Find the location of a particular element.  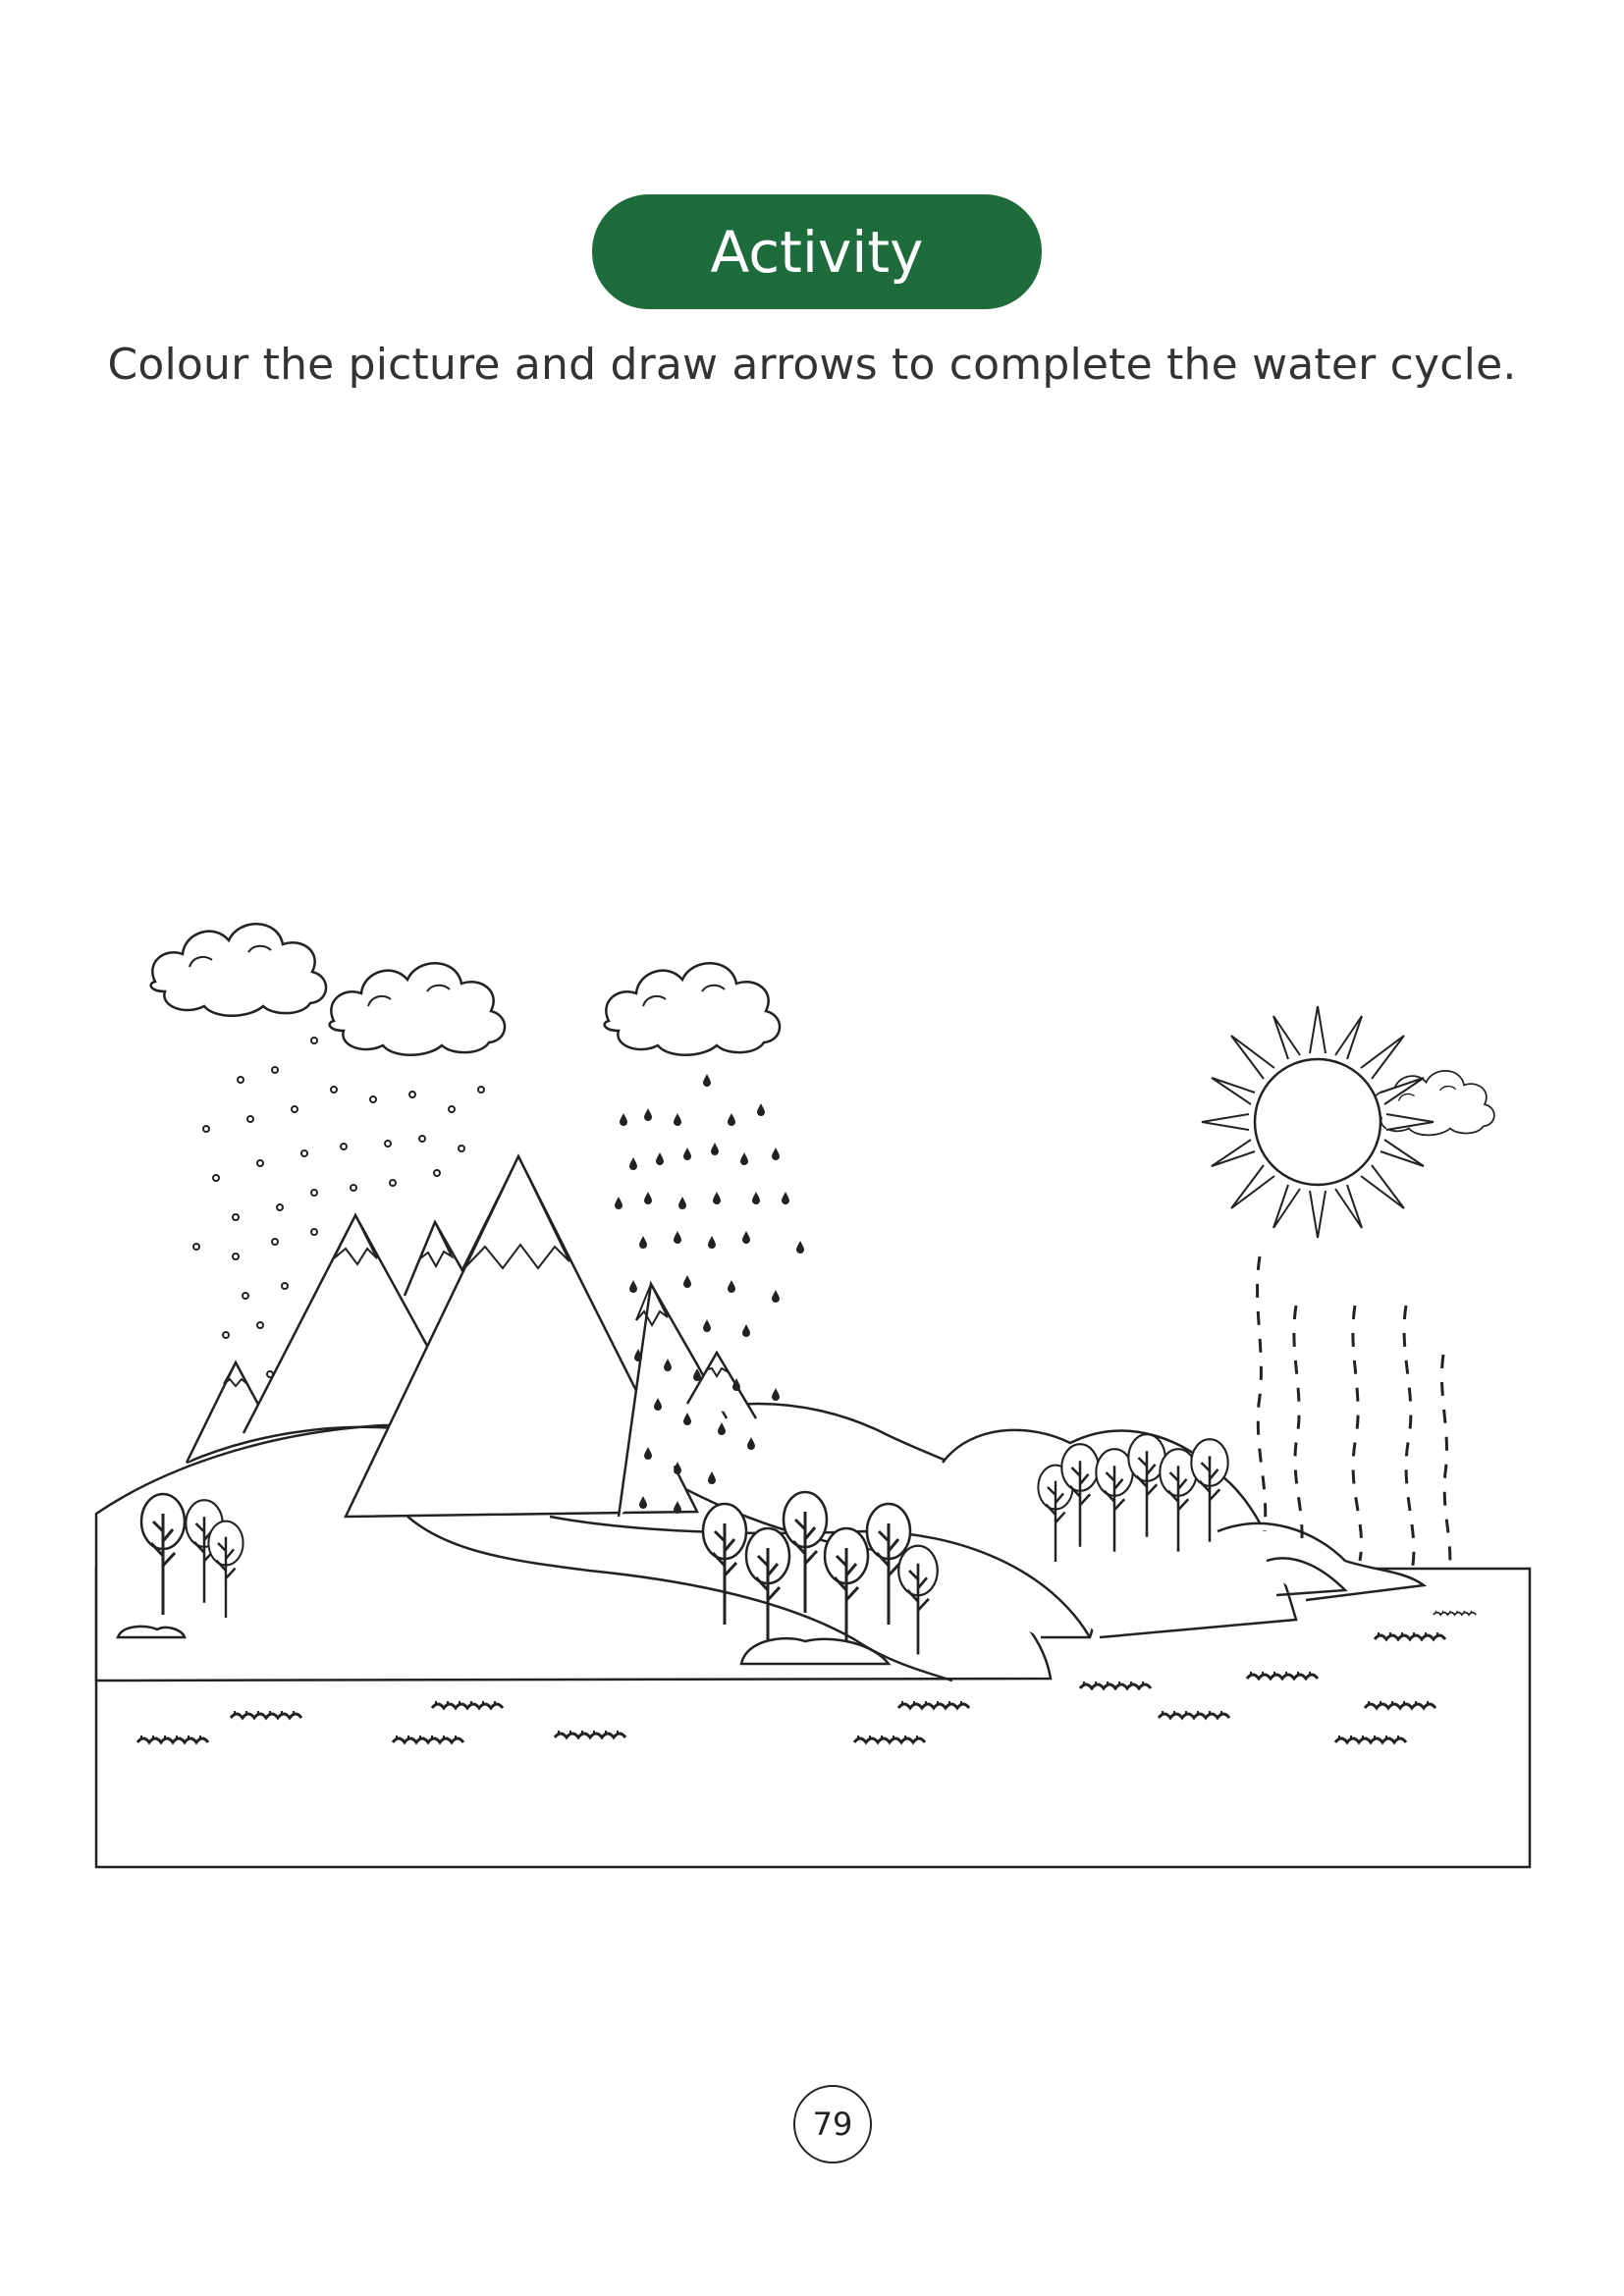

page-number: 79 is located at coordinates (832, 2124).